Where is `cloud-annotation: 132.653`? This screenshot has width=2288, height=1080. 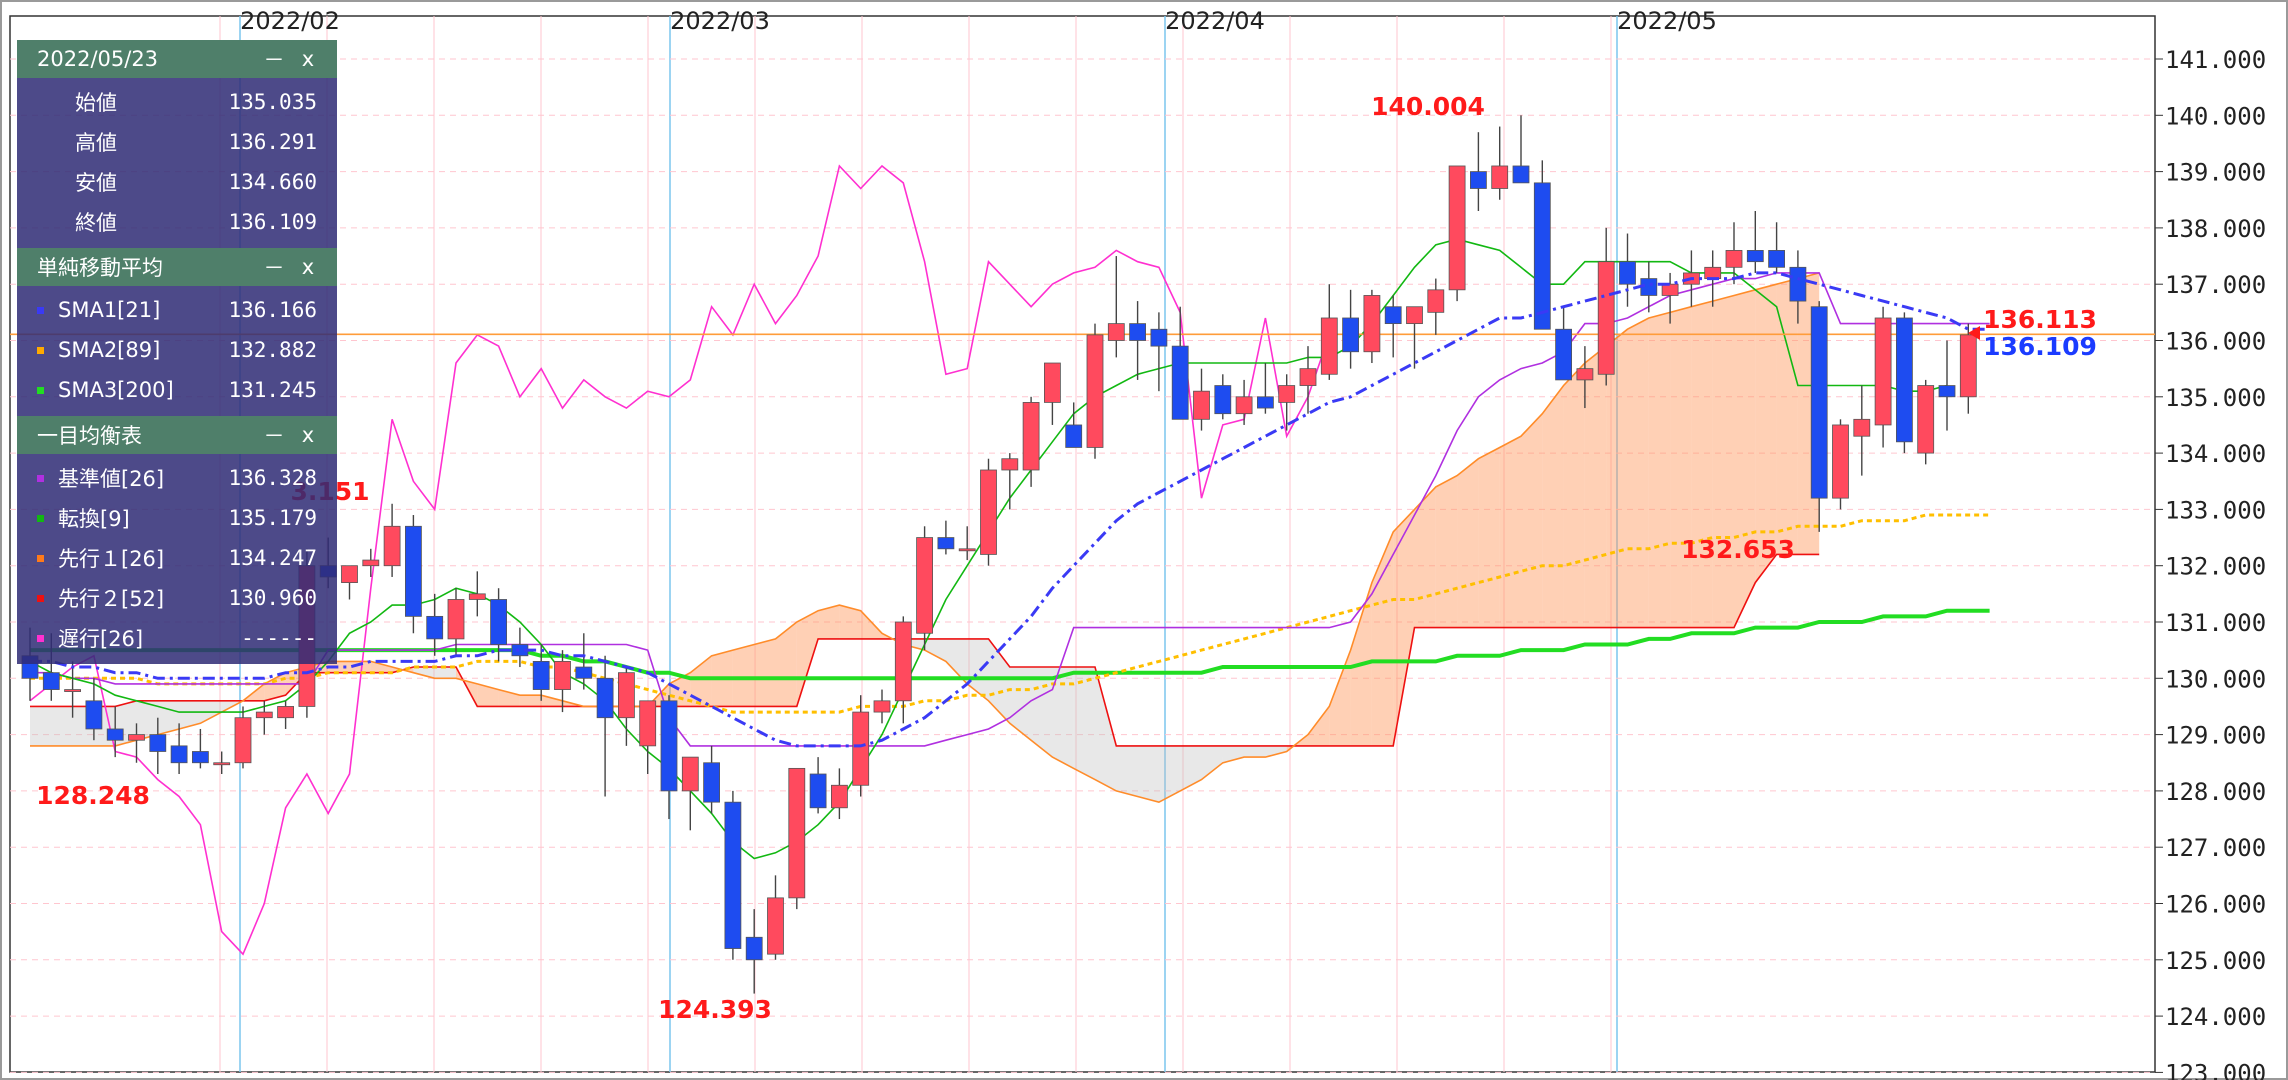 cloud-annotation: 132.653 is located at coordinates (1738, 549).